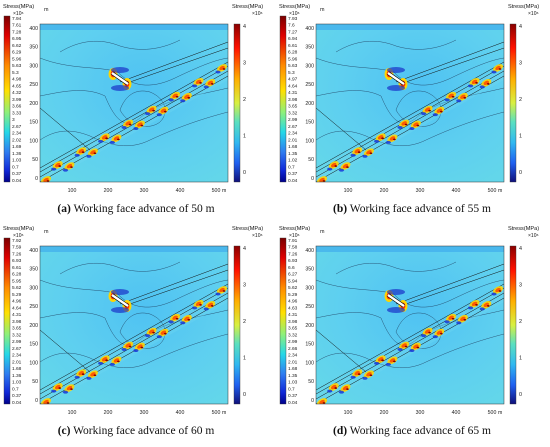  I want to click on y-axis-tick: 200, so click(309, 104).